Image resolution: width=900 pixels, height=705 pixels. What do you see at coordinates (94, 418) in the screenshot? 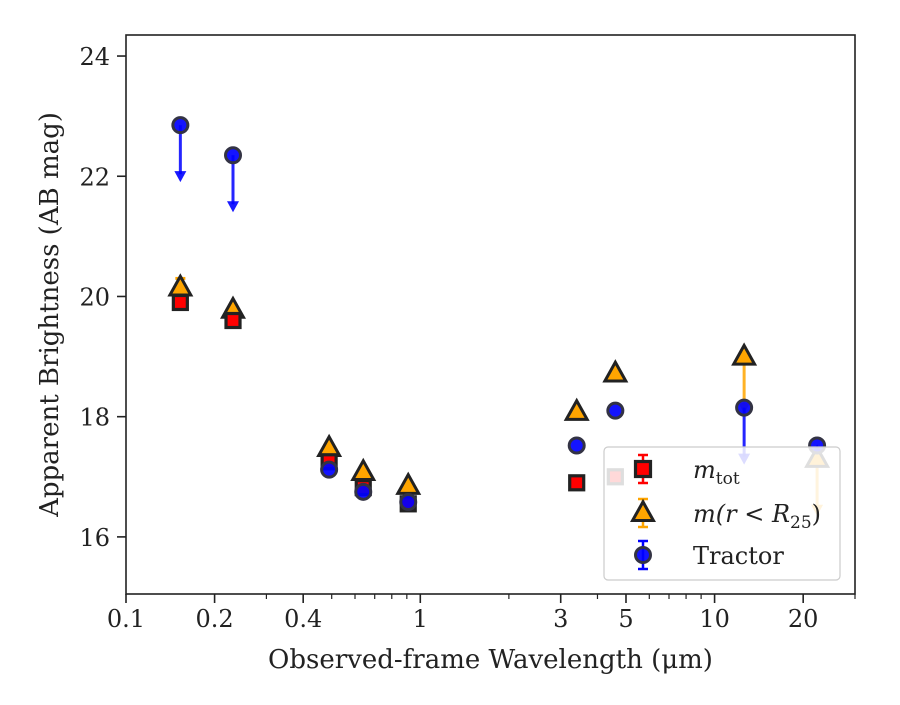
I see `y-tick-label: 18` at bounding box center [94, 418].